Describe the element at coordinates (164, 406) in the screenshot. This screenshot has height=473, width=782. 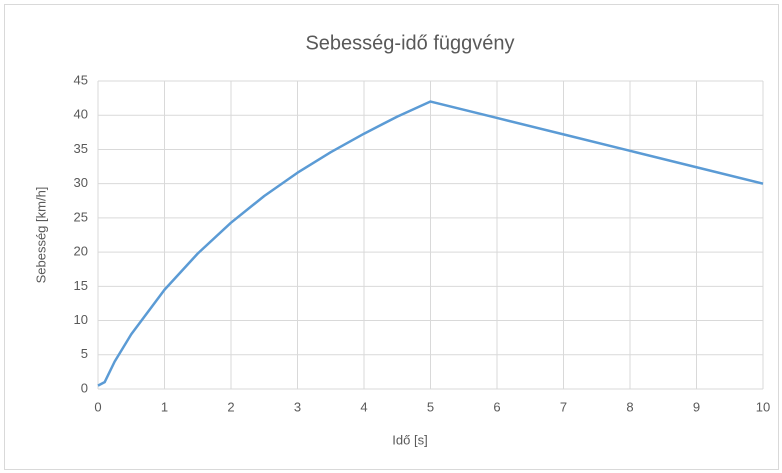
I see `x-tick-label: 1` at that location.